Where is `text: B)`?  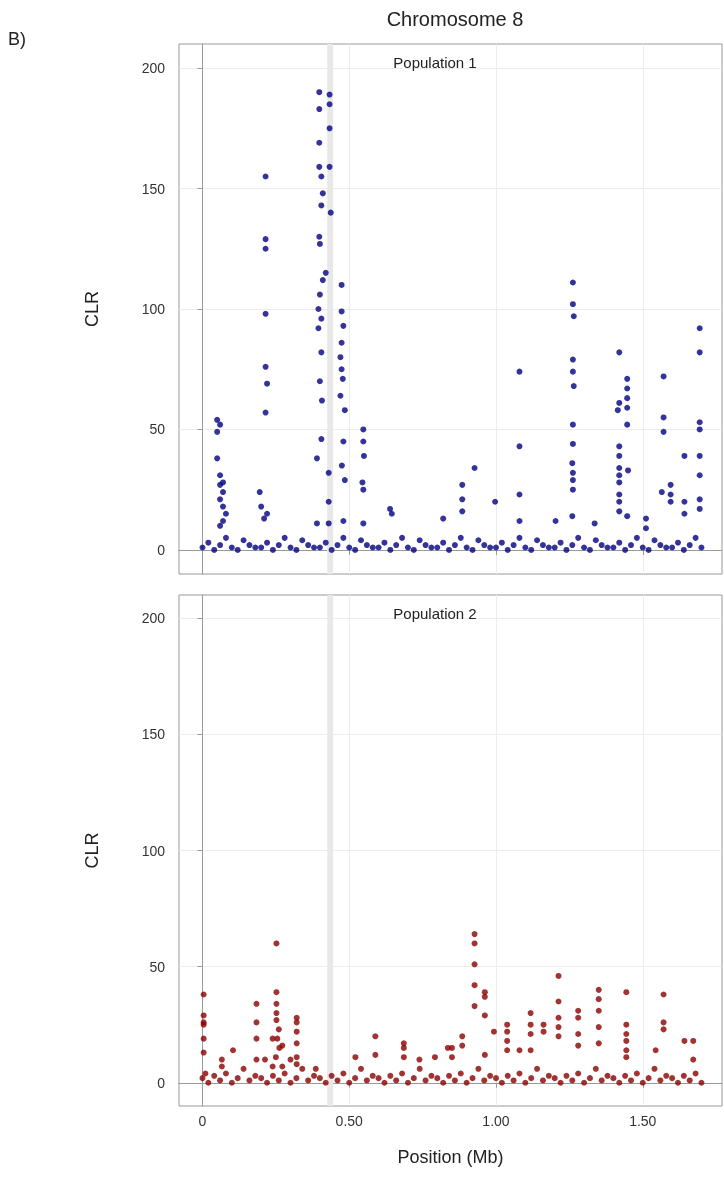
text: B) is located at coordinates (17, 39).